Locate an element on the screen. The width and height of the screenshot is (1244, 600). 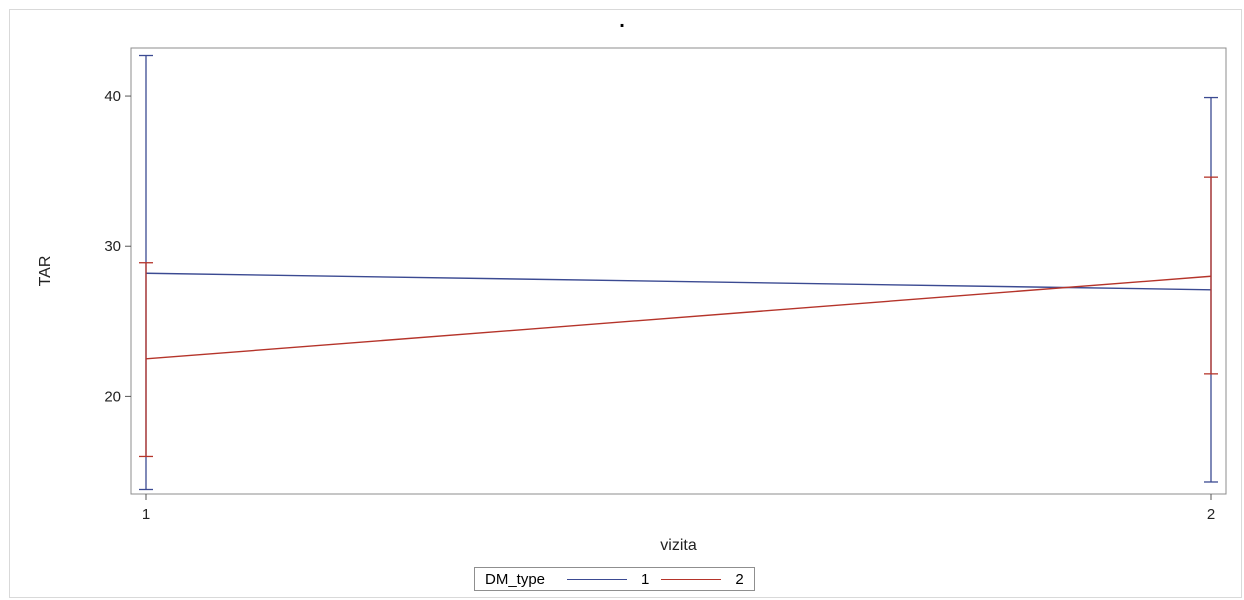
legend-label-1: 1 is located at coordinates (645, 579).